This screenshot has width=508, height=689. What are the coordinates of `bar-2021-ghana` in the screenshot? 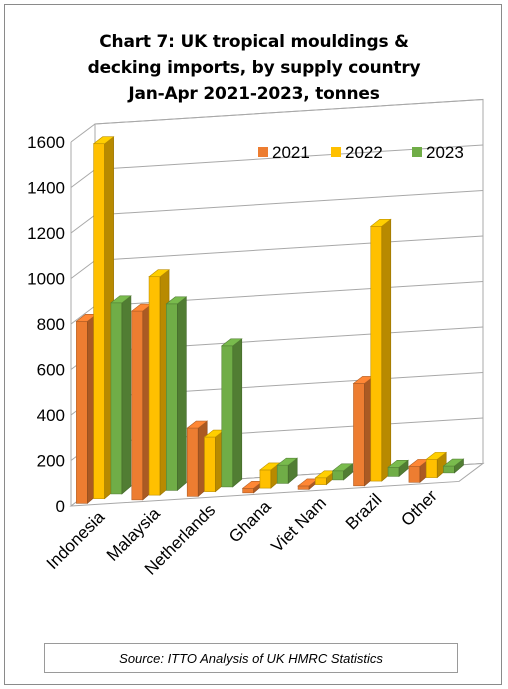 It's located at (248, 490).